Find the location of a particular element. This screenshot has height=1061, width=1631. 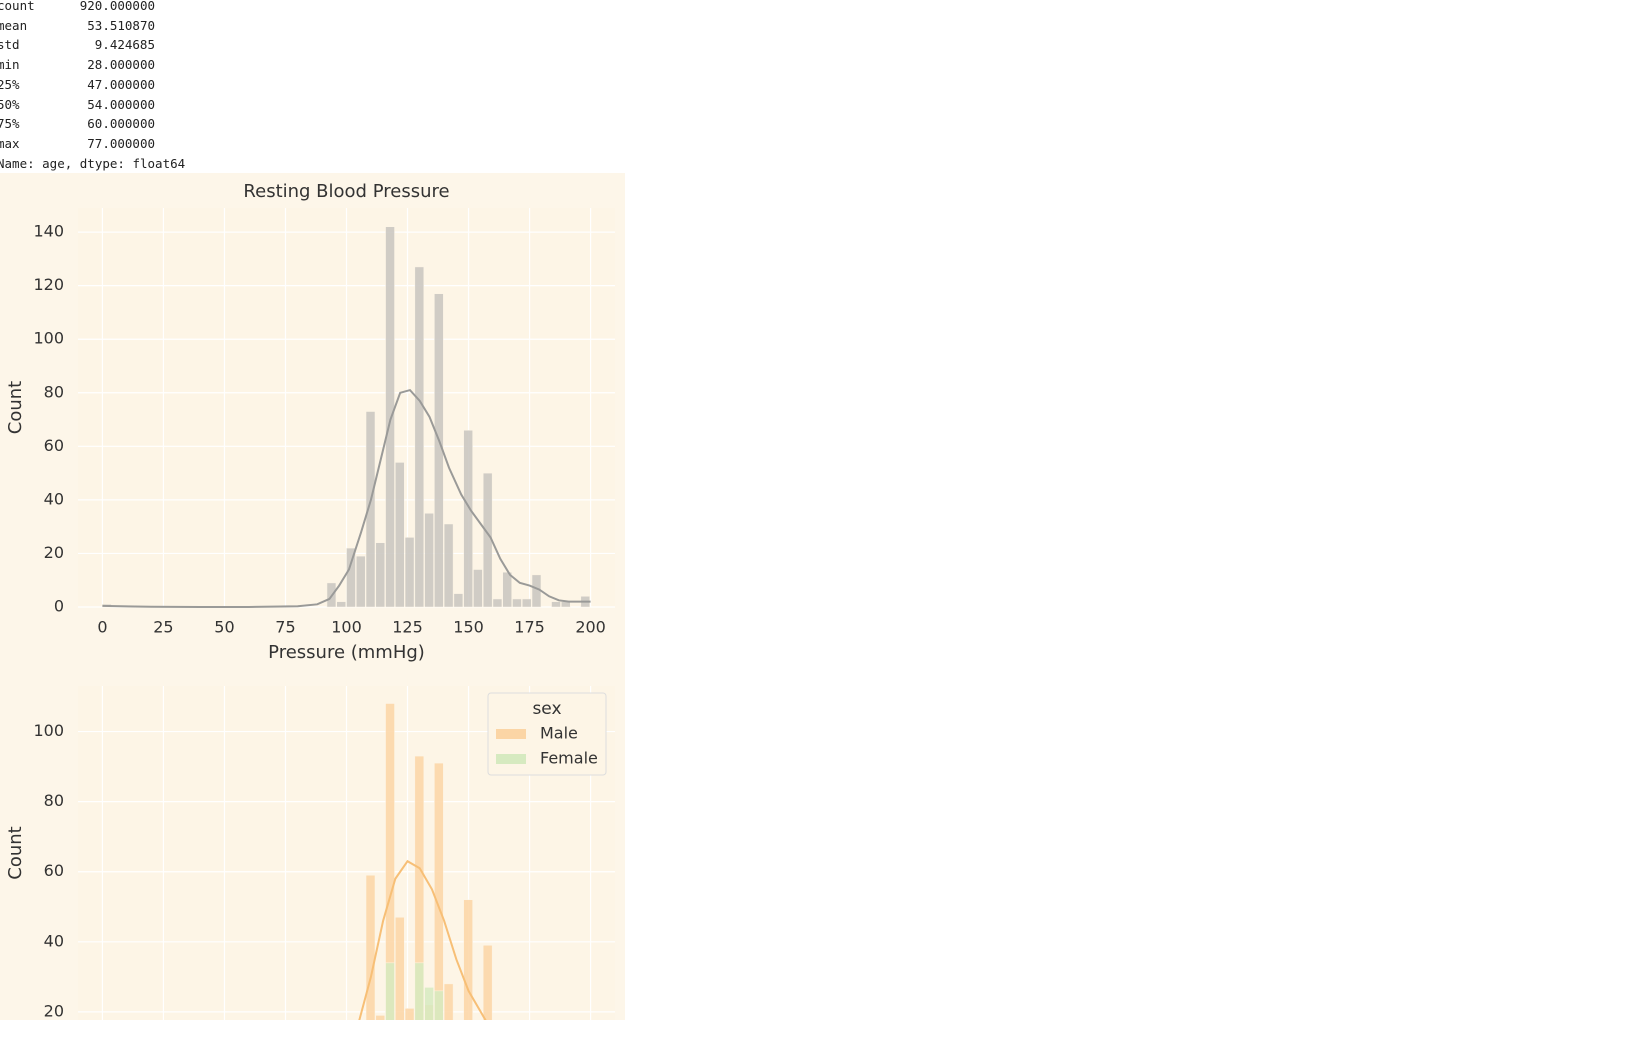

stat-name: mean is located at coordinates (14, 25).